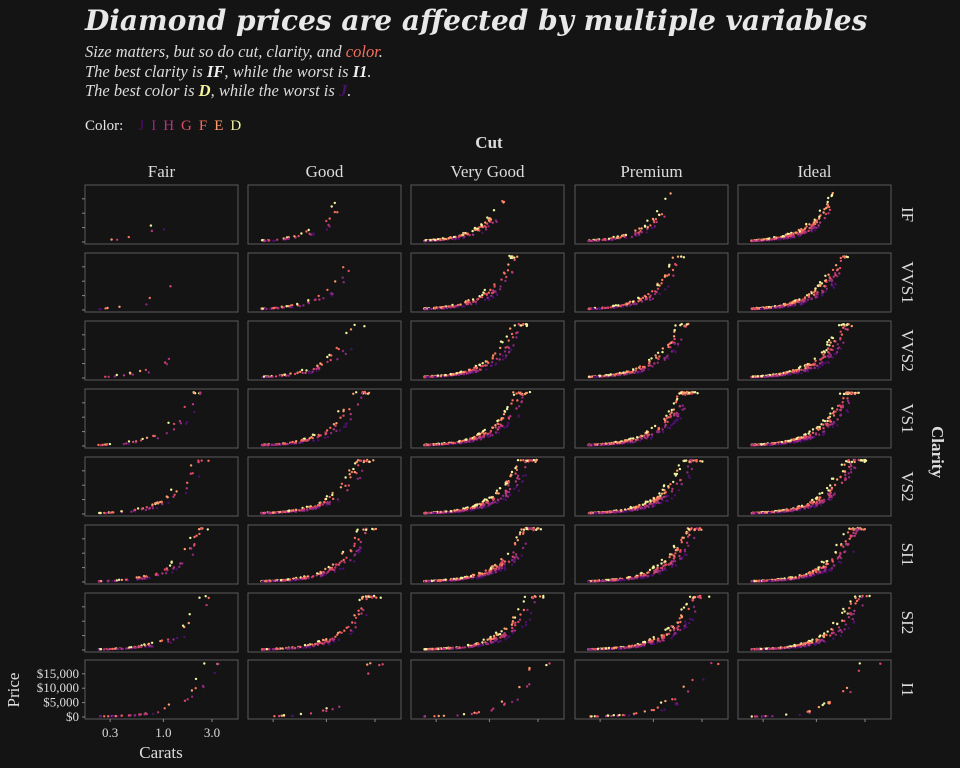 This screenshot has width=960, height=768. I want to click on panel-Good-VS1, so click(324, 418).